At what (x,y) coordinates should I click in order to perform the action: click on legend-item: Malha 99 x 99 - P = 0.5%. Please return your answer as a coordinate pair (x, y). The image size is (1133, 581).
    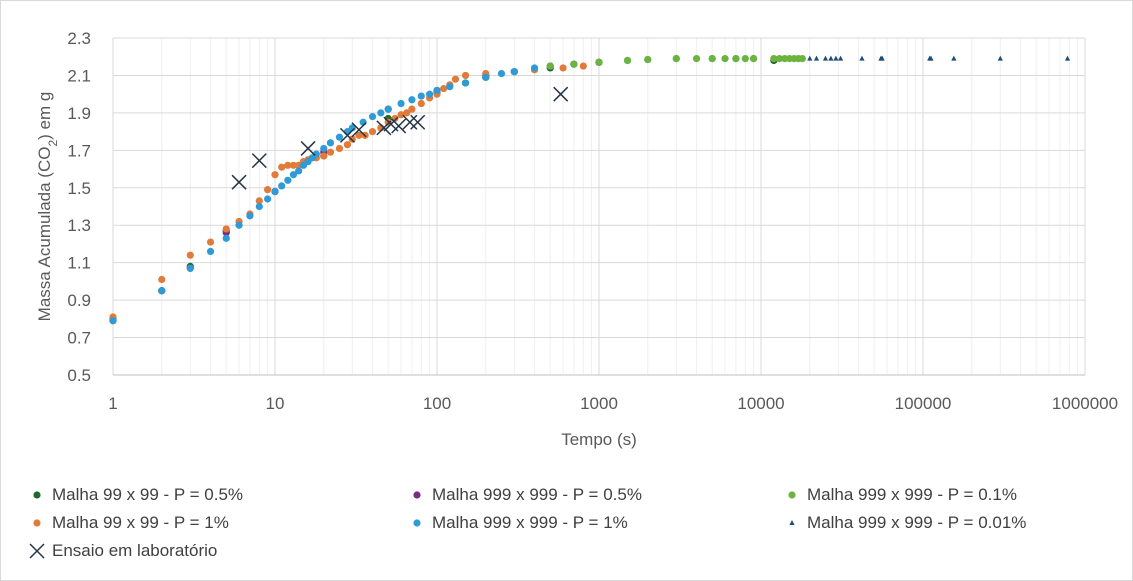
    Looking at the image, I should click on (135, 495).